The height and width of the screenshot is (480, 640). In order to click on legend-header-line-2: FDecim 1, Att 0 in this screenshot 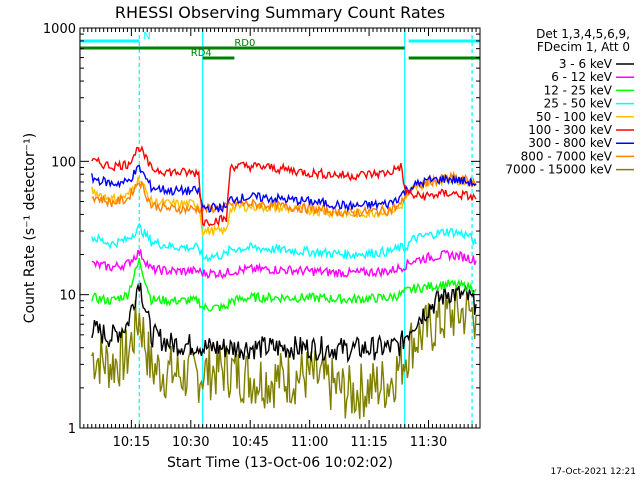, I will do `click(583, 47)`.